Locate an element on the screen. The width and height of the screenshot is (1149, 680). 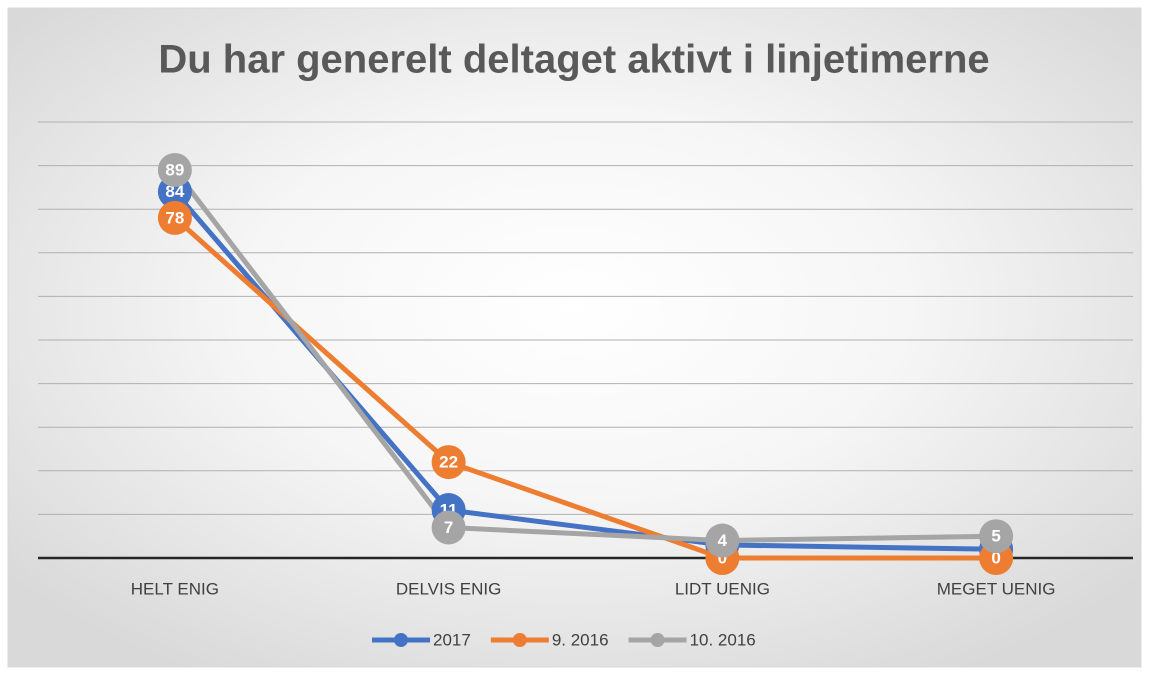
x-tick-label: DELVIS ENIG is located at coordinates (449, 588).